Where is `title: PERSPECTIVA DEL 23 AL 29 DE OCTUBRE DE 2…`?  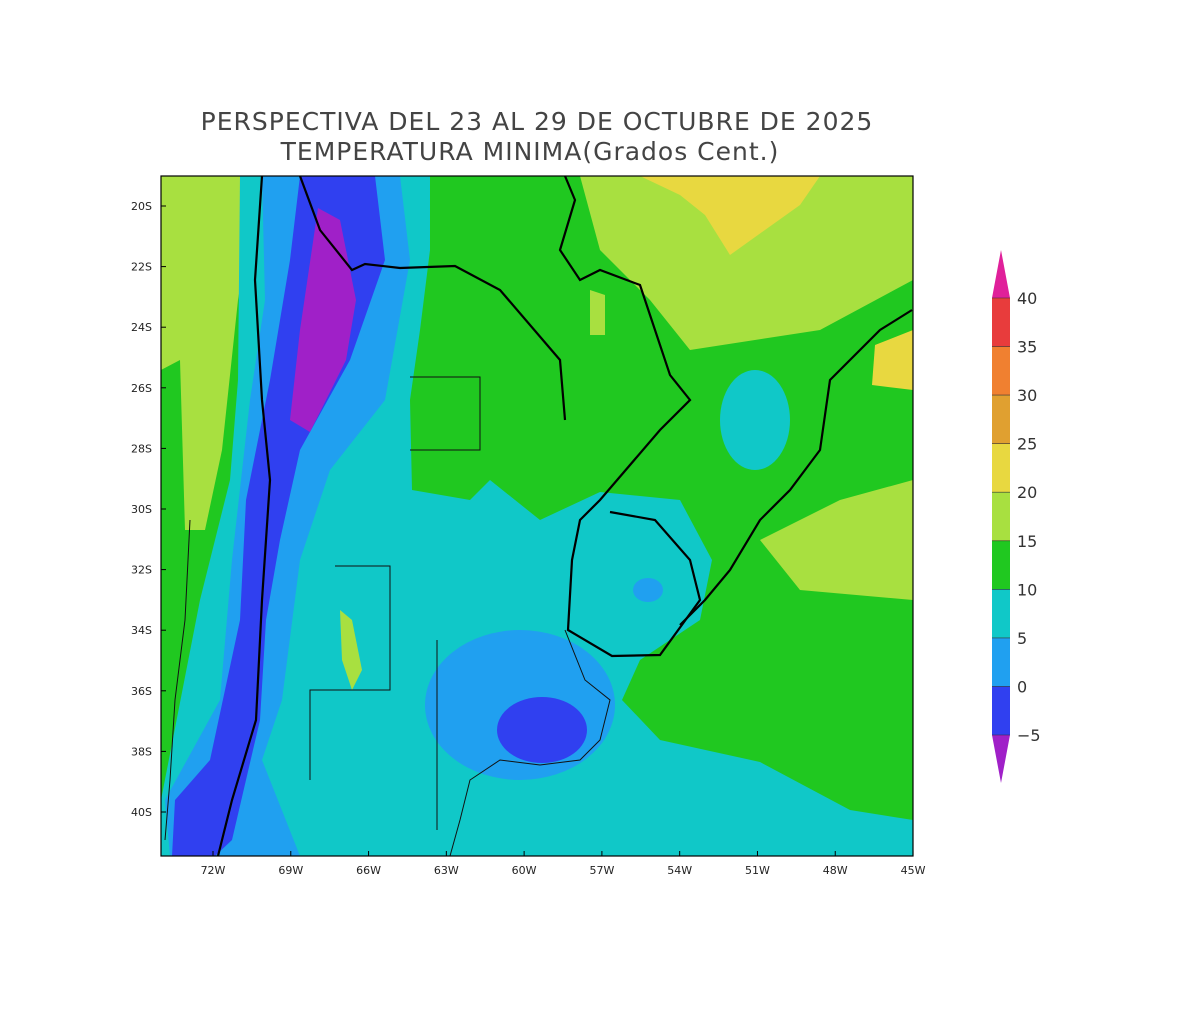 title: PERSPECTIVA DEL 23 AL 29 DE OCTUBRE DE 2… is located at coordinates (537, 121).